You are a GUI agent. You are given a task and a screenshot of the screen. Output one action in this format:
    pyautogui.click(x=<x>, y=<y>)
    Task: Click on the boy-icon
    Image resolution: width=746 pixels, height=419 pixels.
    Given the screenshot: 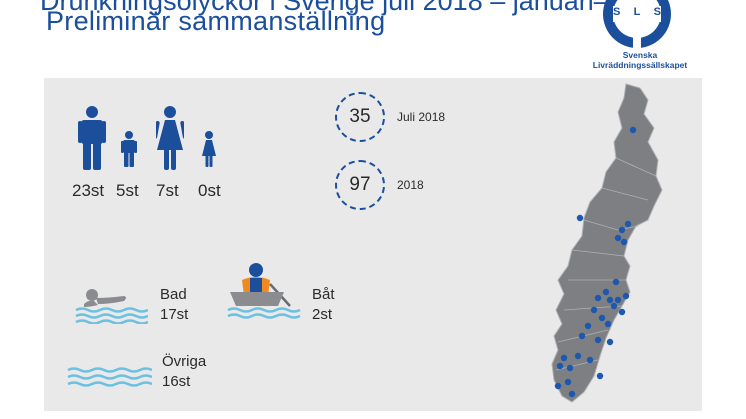 What is the action you would take?
    pyautogui.click(x=129, y=149)
    